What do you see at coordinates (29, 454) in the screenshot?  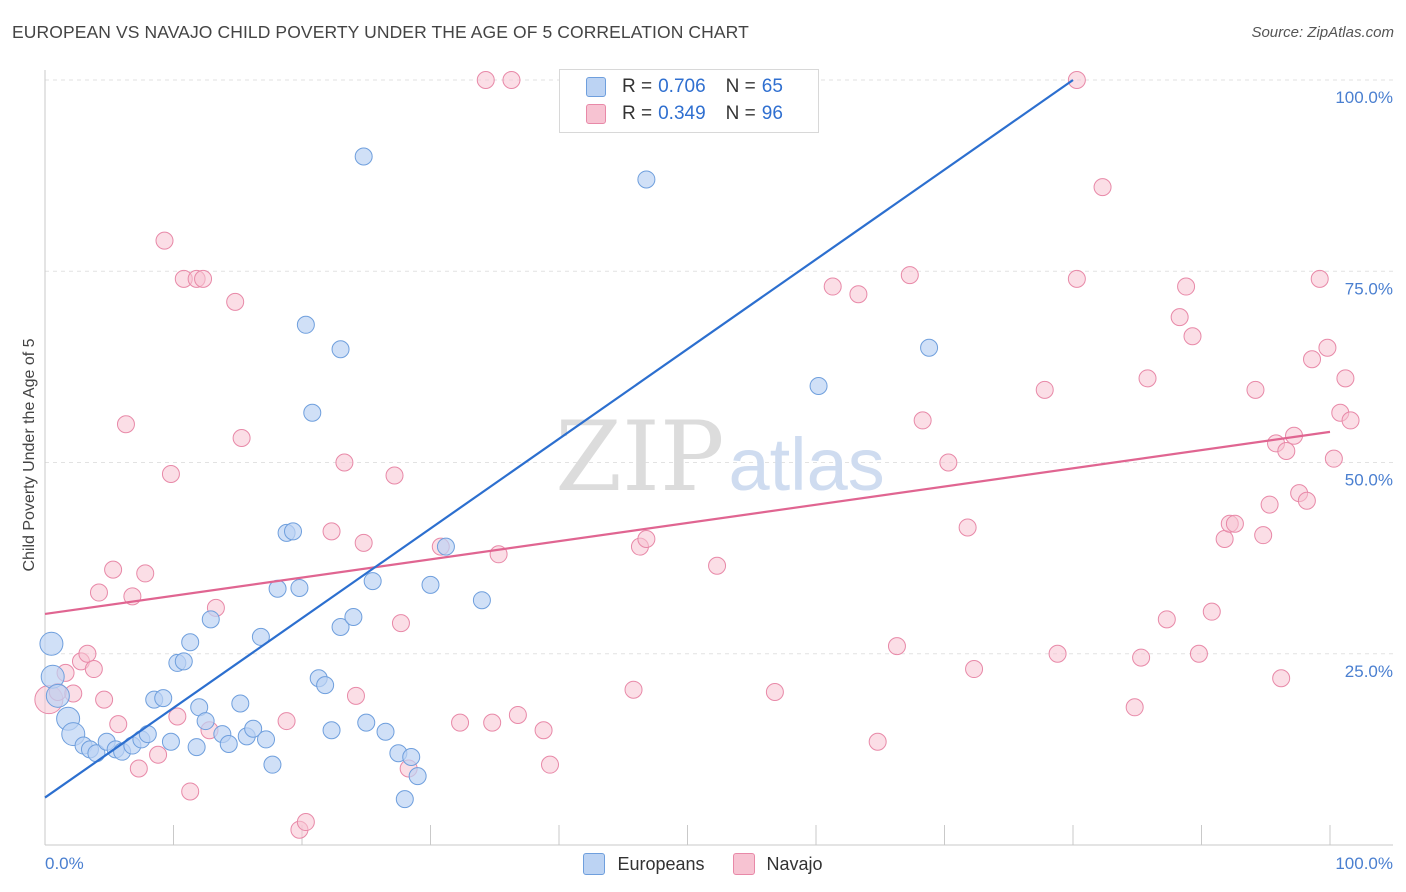 I see `y-axis-label: Child Poverty Under the Age of 5` at bounding box center [29, 454].